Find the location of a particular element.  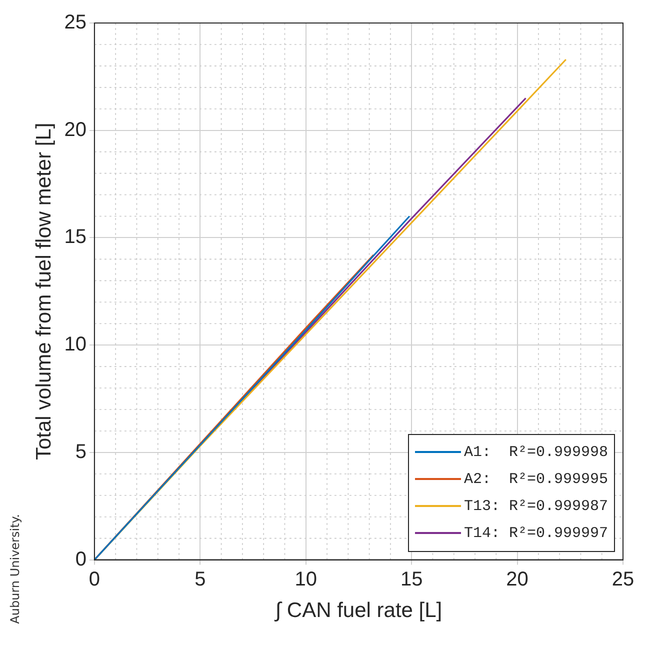

x-tick-label: 20 is located at coordinates (517, 579).